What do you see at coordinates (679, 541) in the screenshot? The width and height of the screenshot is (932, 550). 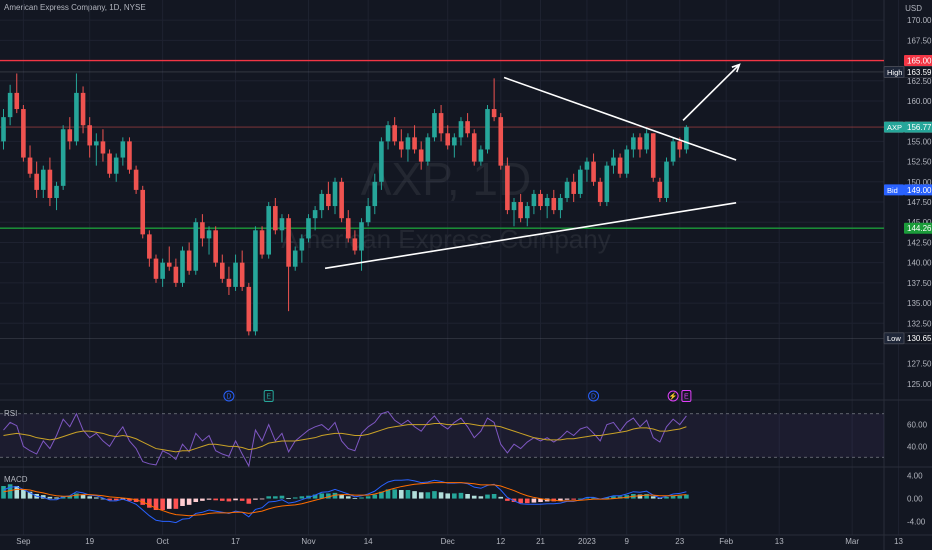 I see `time-tick-label: 23` at bounding box center [679, 541].